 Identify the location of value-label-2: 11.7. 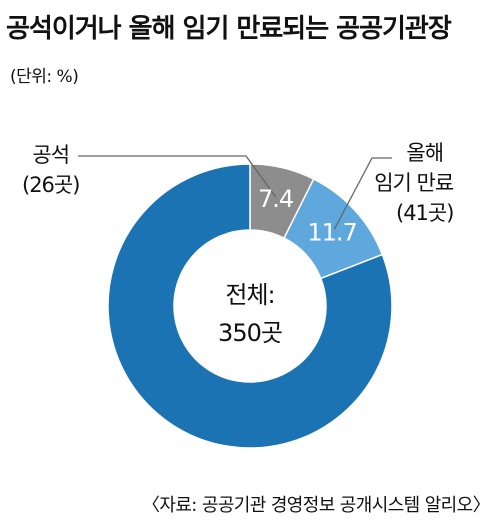
(331, 232).